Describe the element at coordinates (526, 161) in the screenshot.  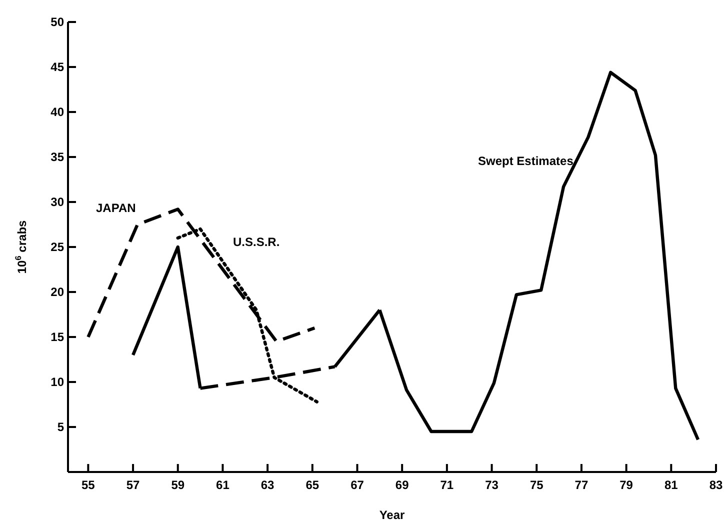
I see `series-label: Swept Estimates` at that location.